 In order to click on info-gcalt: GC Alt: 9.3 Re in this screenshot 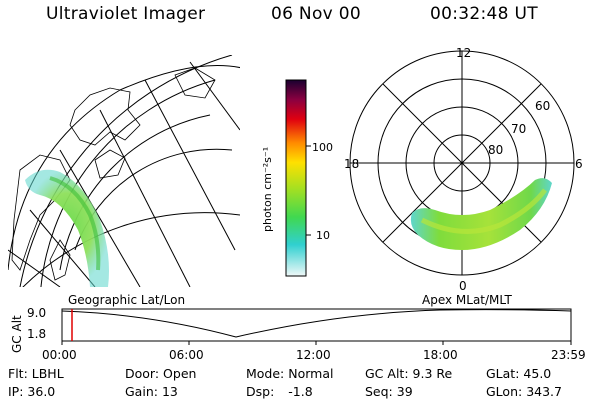, I will do `click(408, 373)`.